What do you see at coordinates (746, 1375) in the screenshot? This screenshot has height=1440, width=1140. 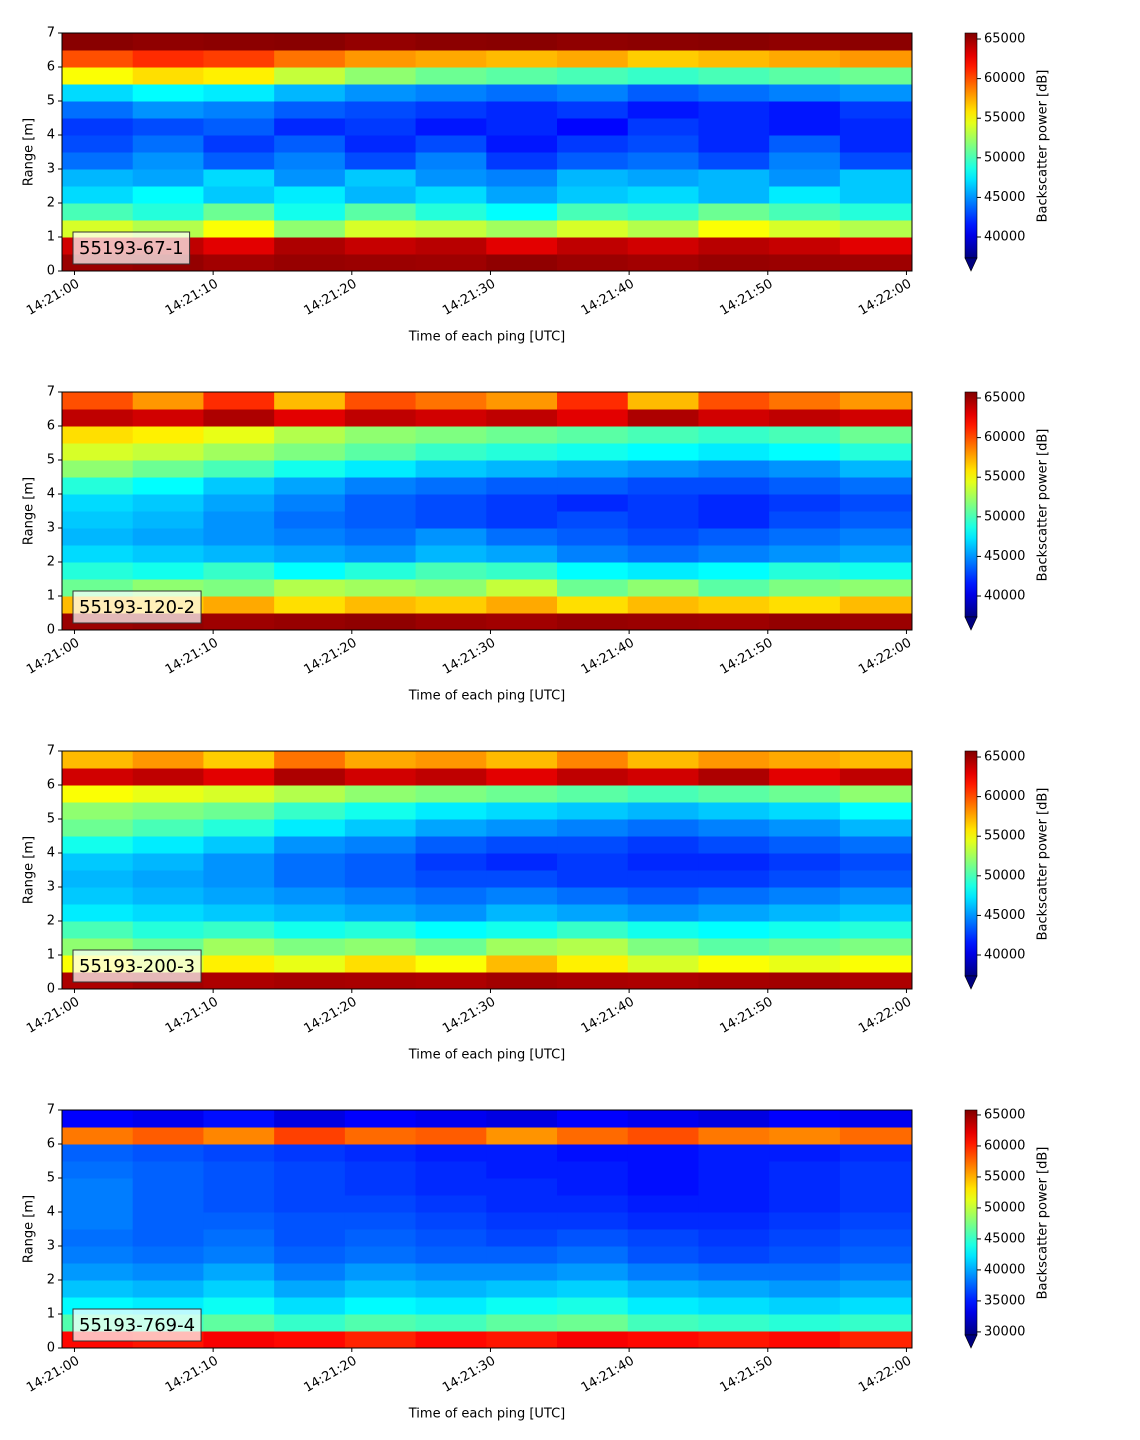 I see `x-tick-label: 14:21:50` at bounding box center [746, 1375].